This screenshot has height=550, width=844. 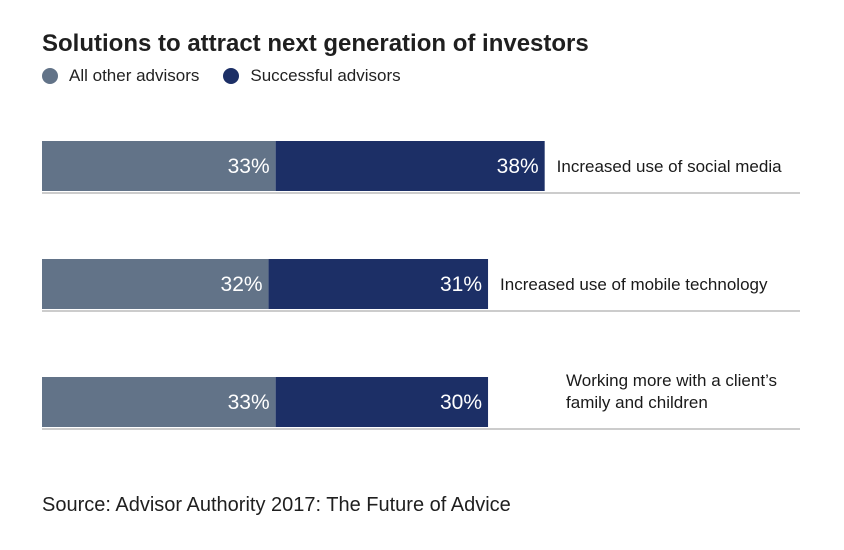 I want to click on legend-label-all-other-advisors: All other advisors, so click(x=134, y=75).